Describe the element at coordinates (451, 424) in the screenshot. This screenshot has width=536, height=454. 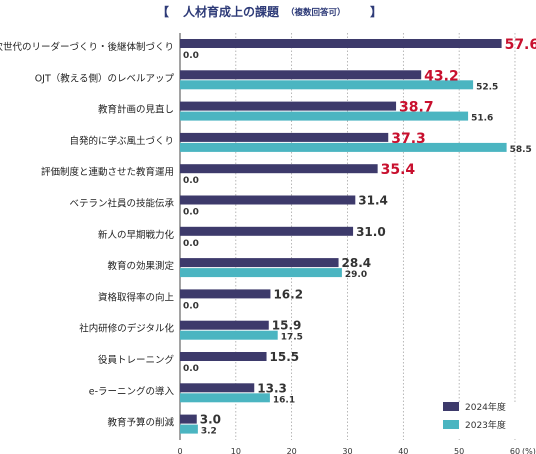
I see `legend-swatch-2023` at that location.